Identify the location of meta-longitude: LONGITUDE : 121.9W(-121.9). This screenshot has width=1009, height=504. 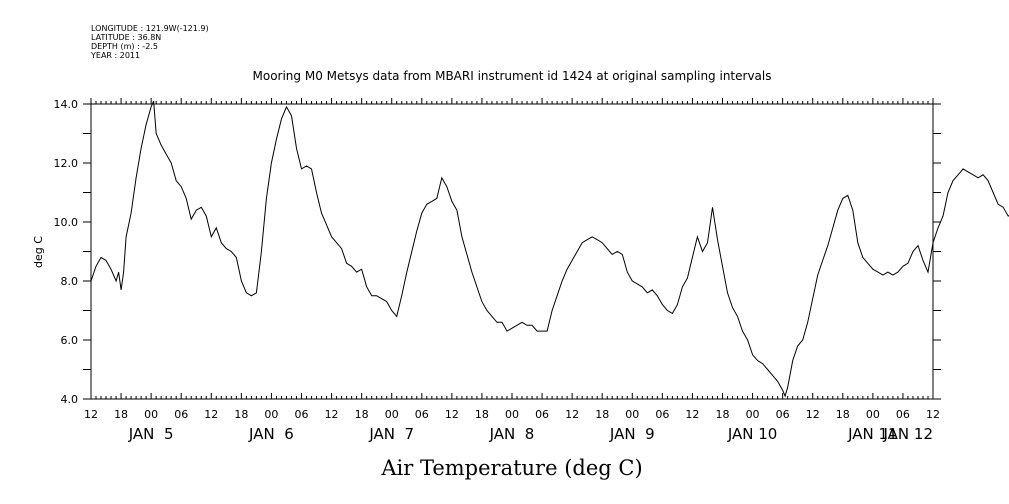
(150, 28).